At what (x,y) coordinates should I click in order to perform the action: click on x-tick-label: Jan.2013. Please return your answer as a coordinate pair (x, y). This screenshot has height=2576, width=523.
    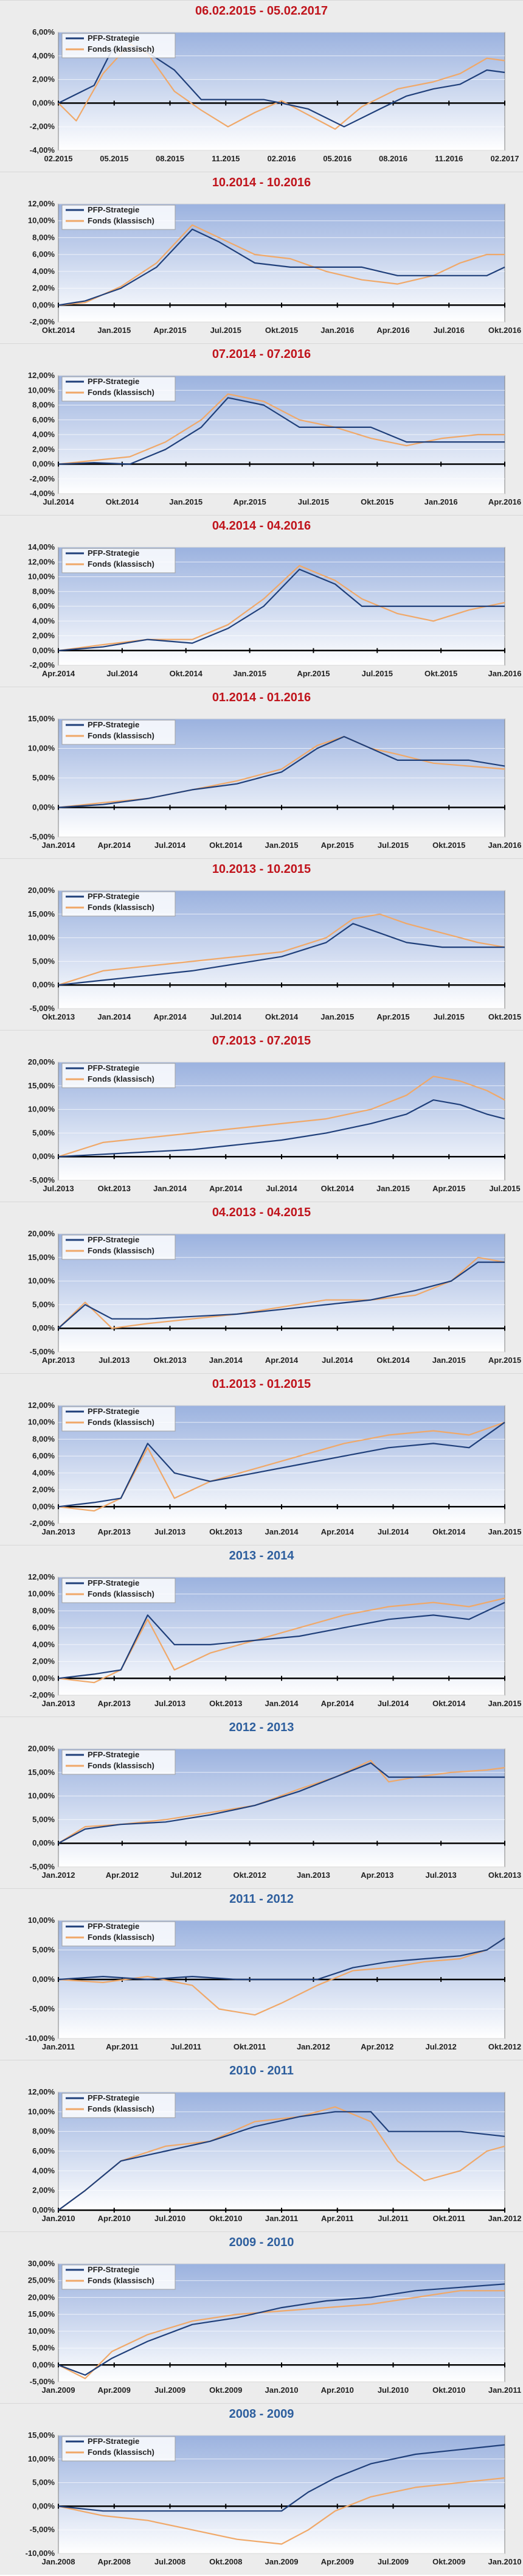
    Looking at the image, I should click on (59, 1703).